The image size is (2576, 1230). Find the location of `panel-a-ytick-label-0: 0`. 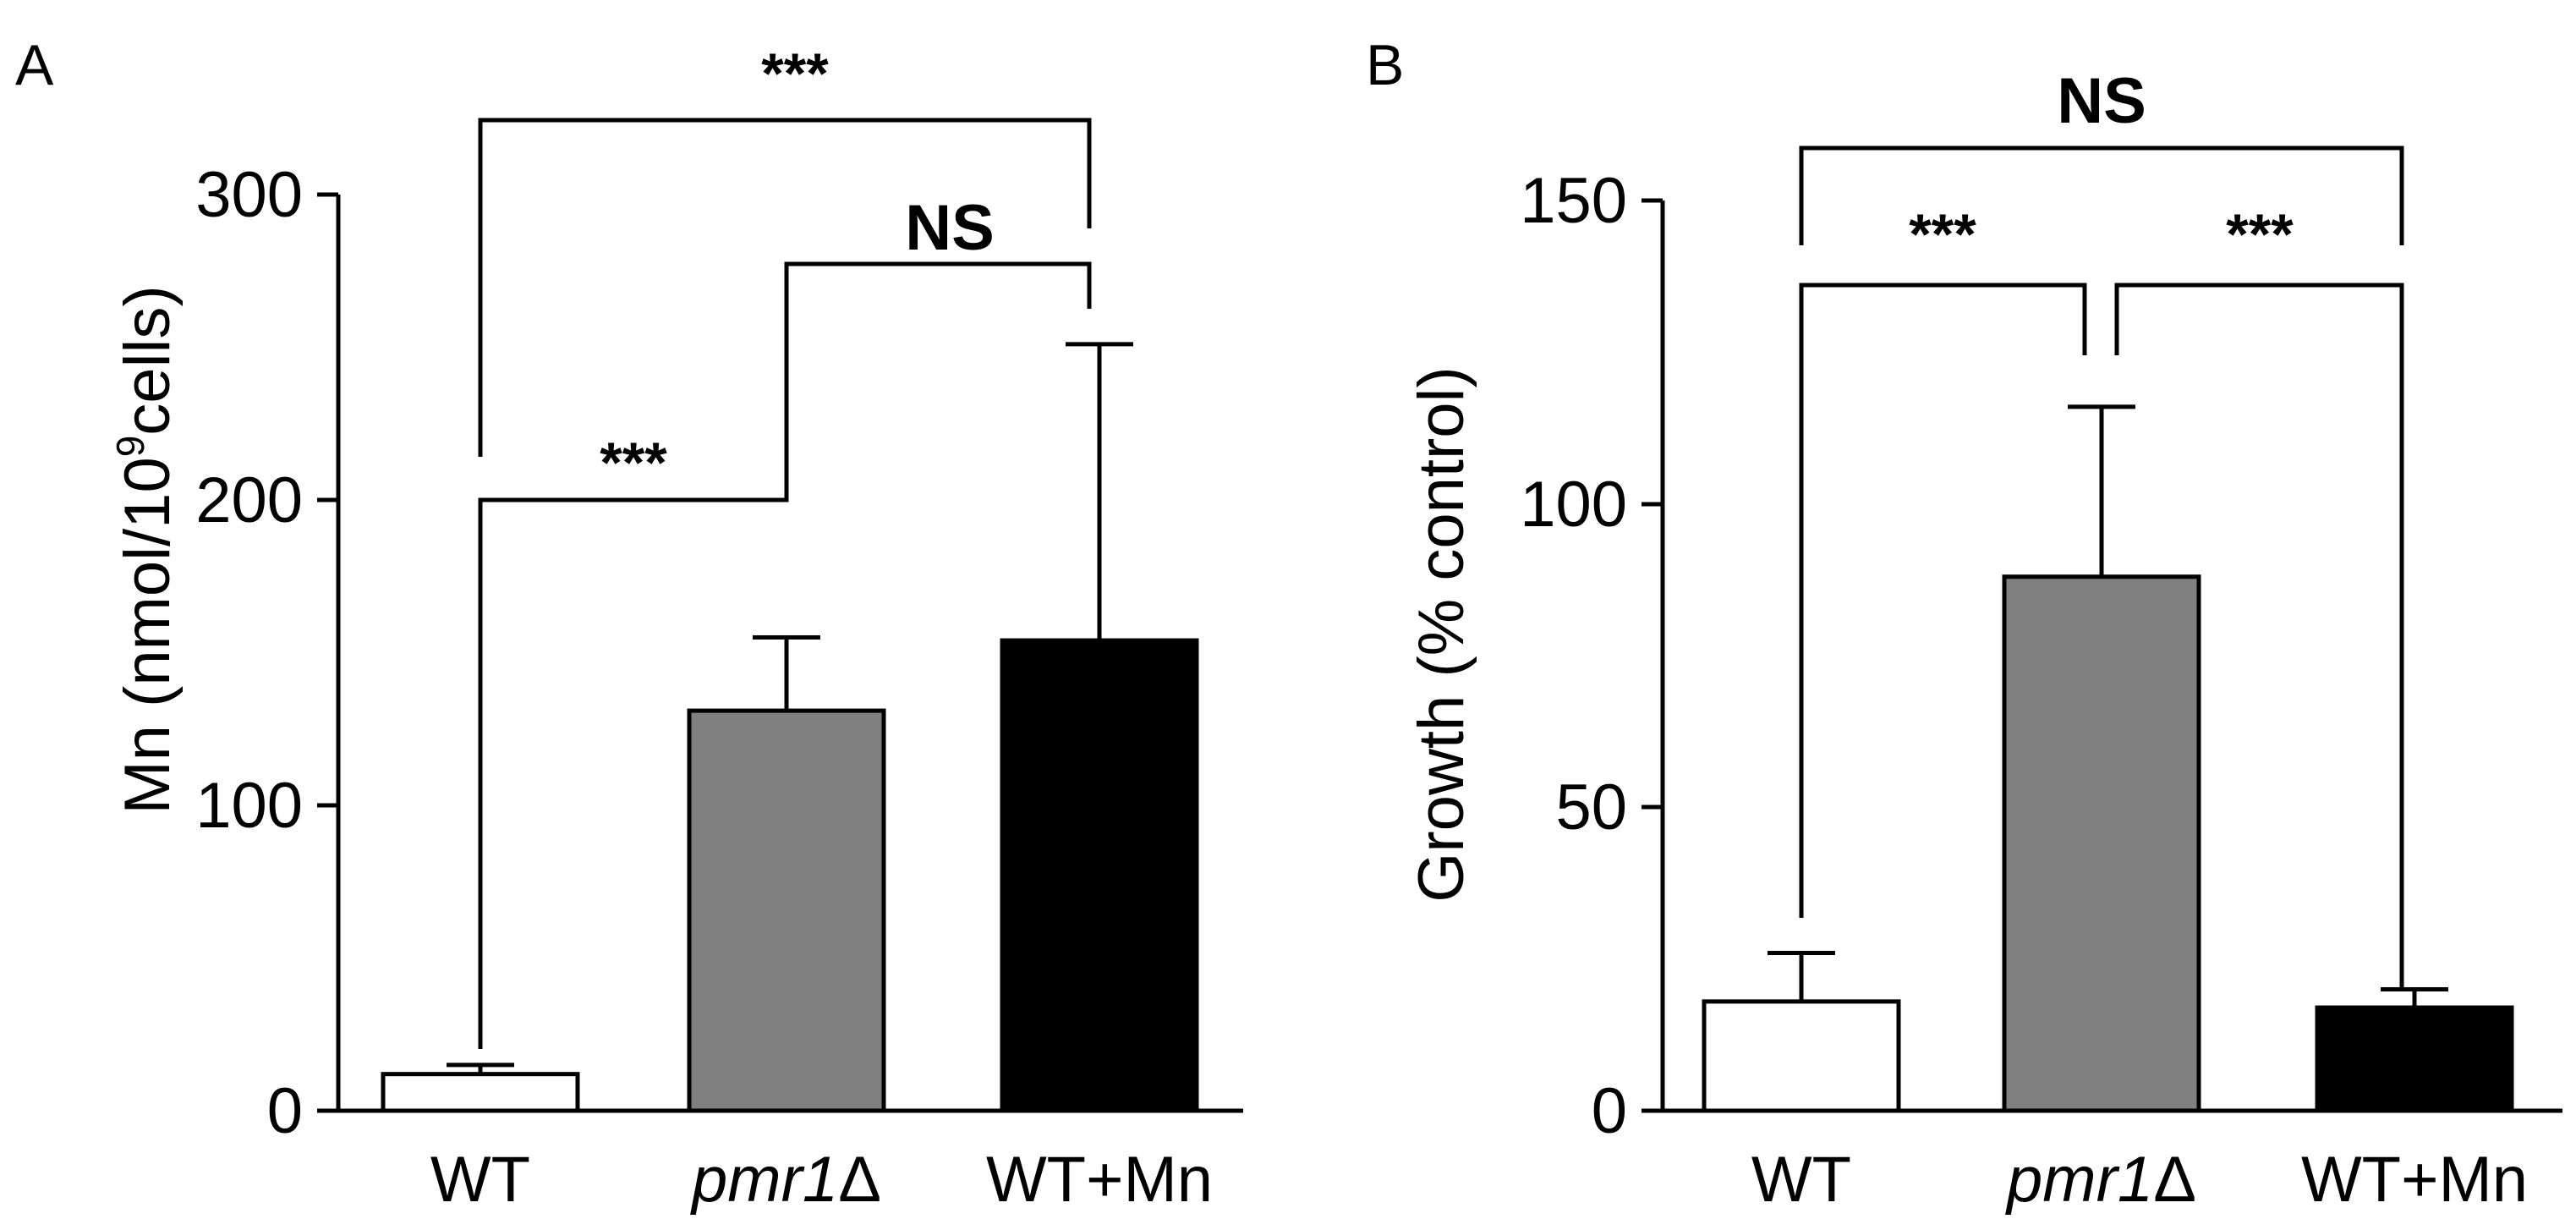

panel-a-ytick-label-0: 0 is located at coordinates (285, 1111).